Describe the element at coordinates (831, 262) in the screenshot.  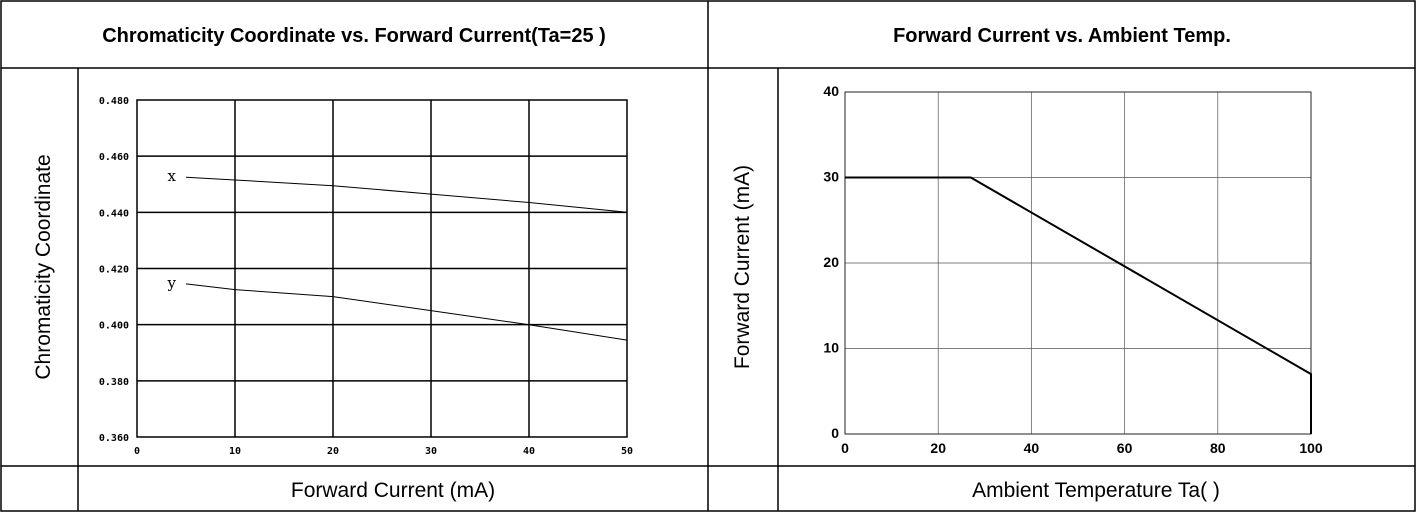
I see `right-chart-y-tick-label: 20` at that location.